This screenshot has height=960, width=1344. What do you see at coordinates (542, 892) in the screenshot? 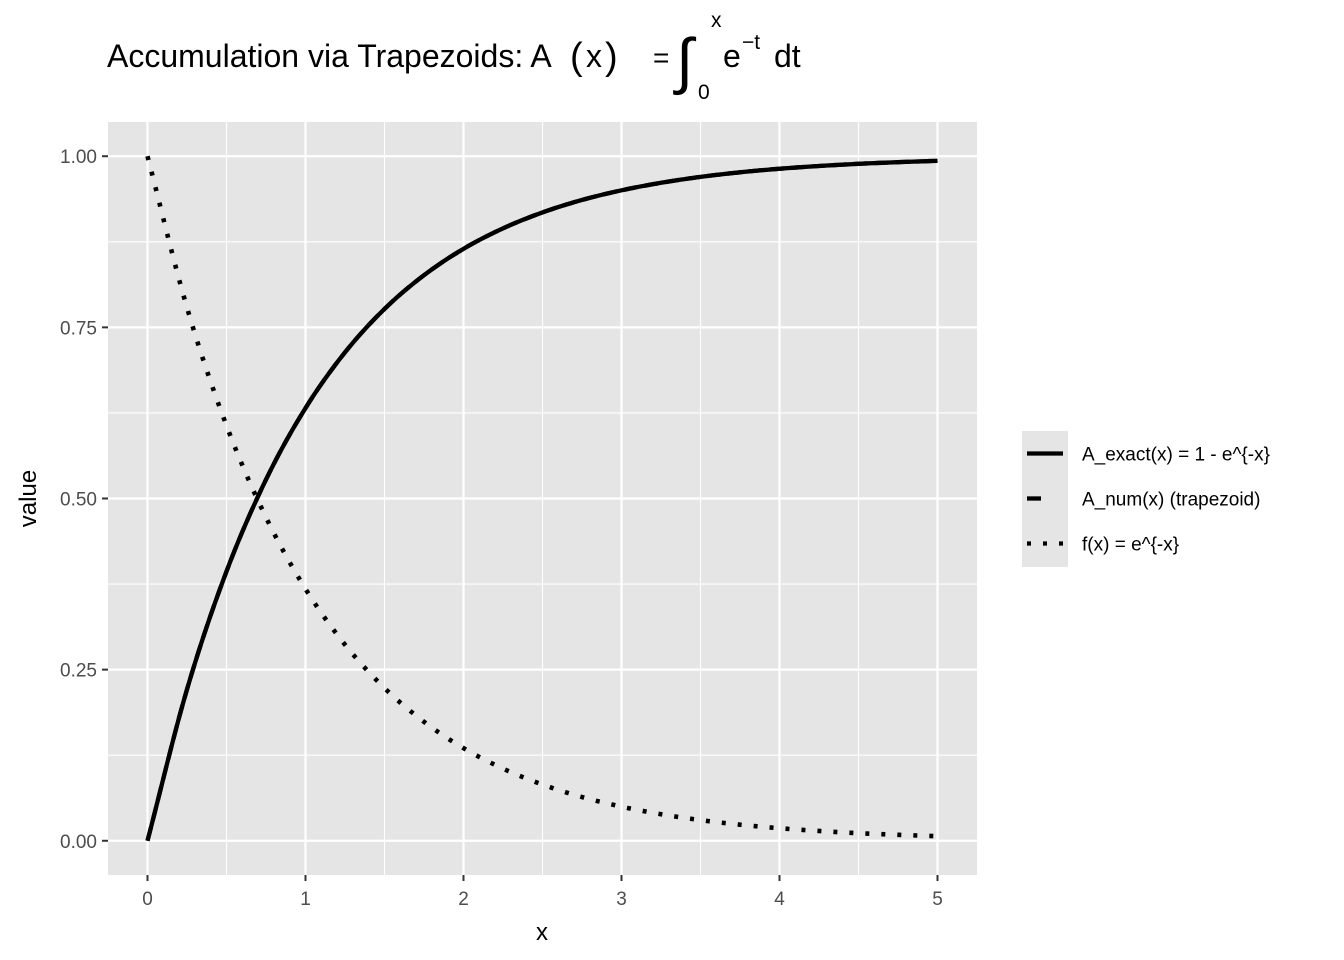
I see `x-axis: 0 1 2 3 4 5` at bounding box center [542, 892].